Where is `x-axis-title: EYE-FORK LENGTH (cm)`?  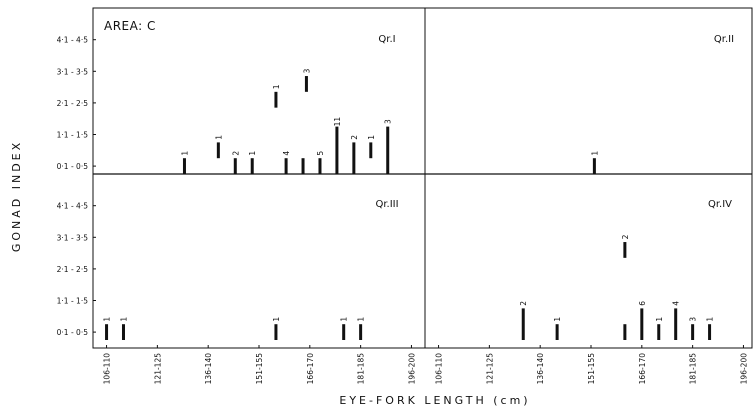 x-axis-title: EYE-FORK LENGTH (cm) is located at coordinates (434, 400).